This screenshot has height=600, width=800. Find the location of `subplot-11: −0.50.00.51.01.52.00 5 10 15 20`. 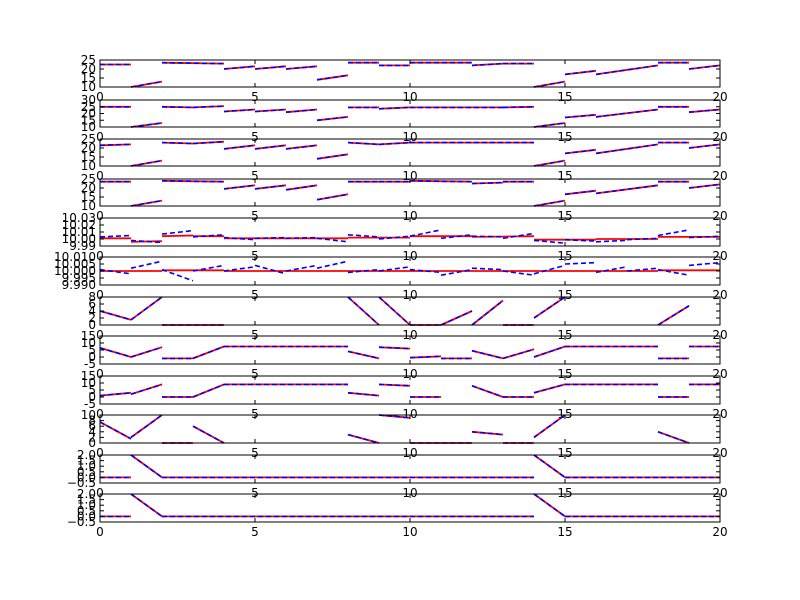

subplot-11: −0.50.00.51.01.52.00 5 10 15 20 is located at coordinates (397, 474).